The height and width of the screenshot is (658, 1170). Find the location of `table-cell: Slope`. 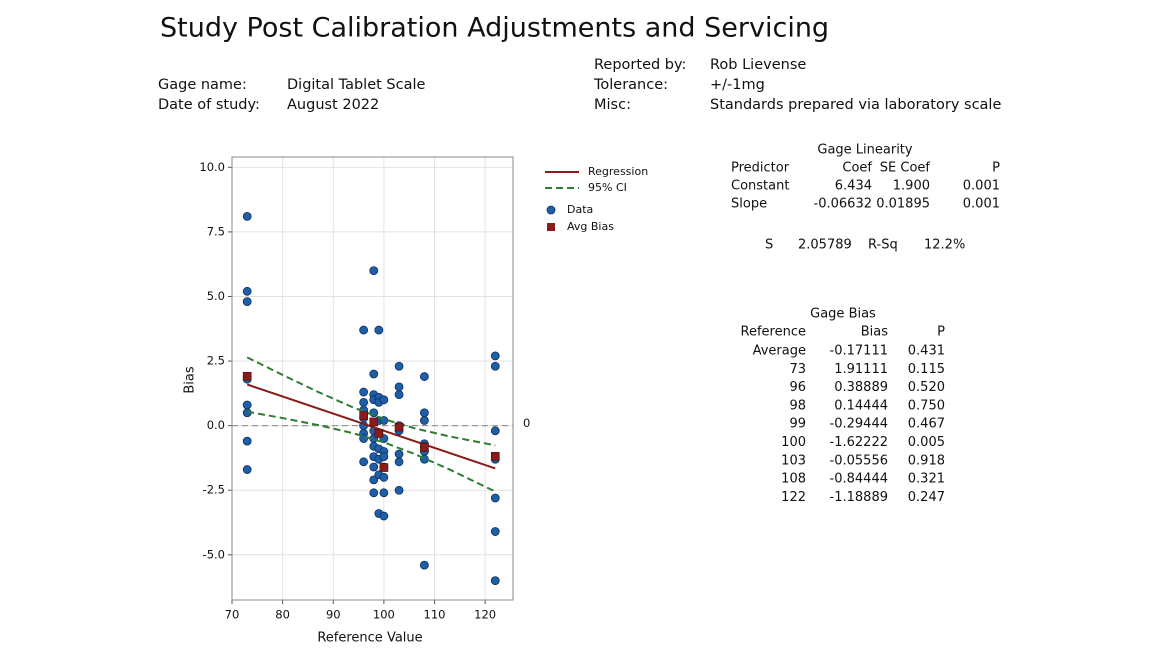

table-cell: Slope is located at coordinates (749, 204).